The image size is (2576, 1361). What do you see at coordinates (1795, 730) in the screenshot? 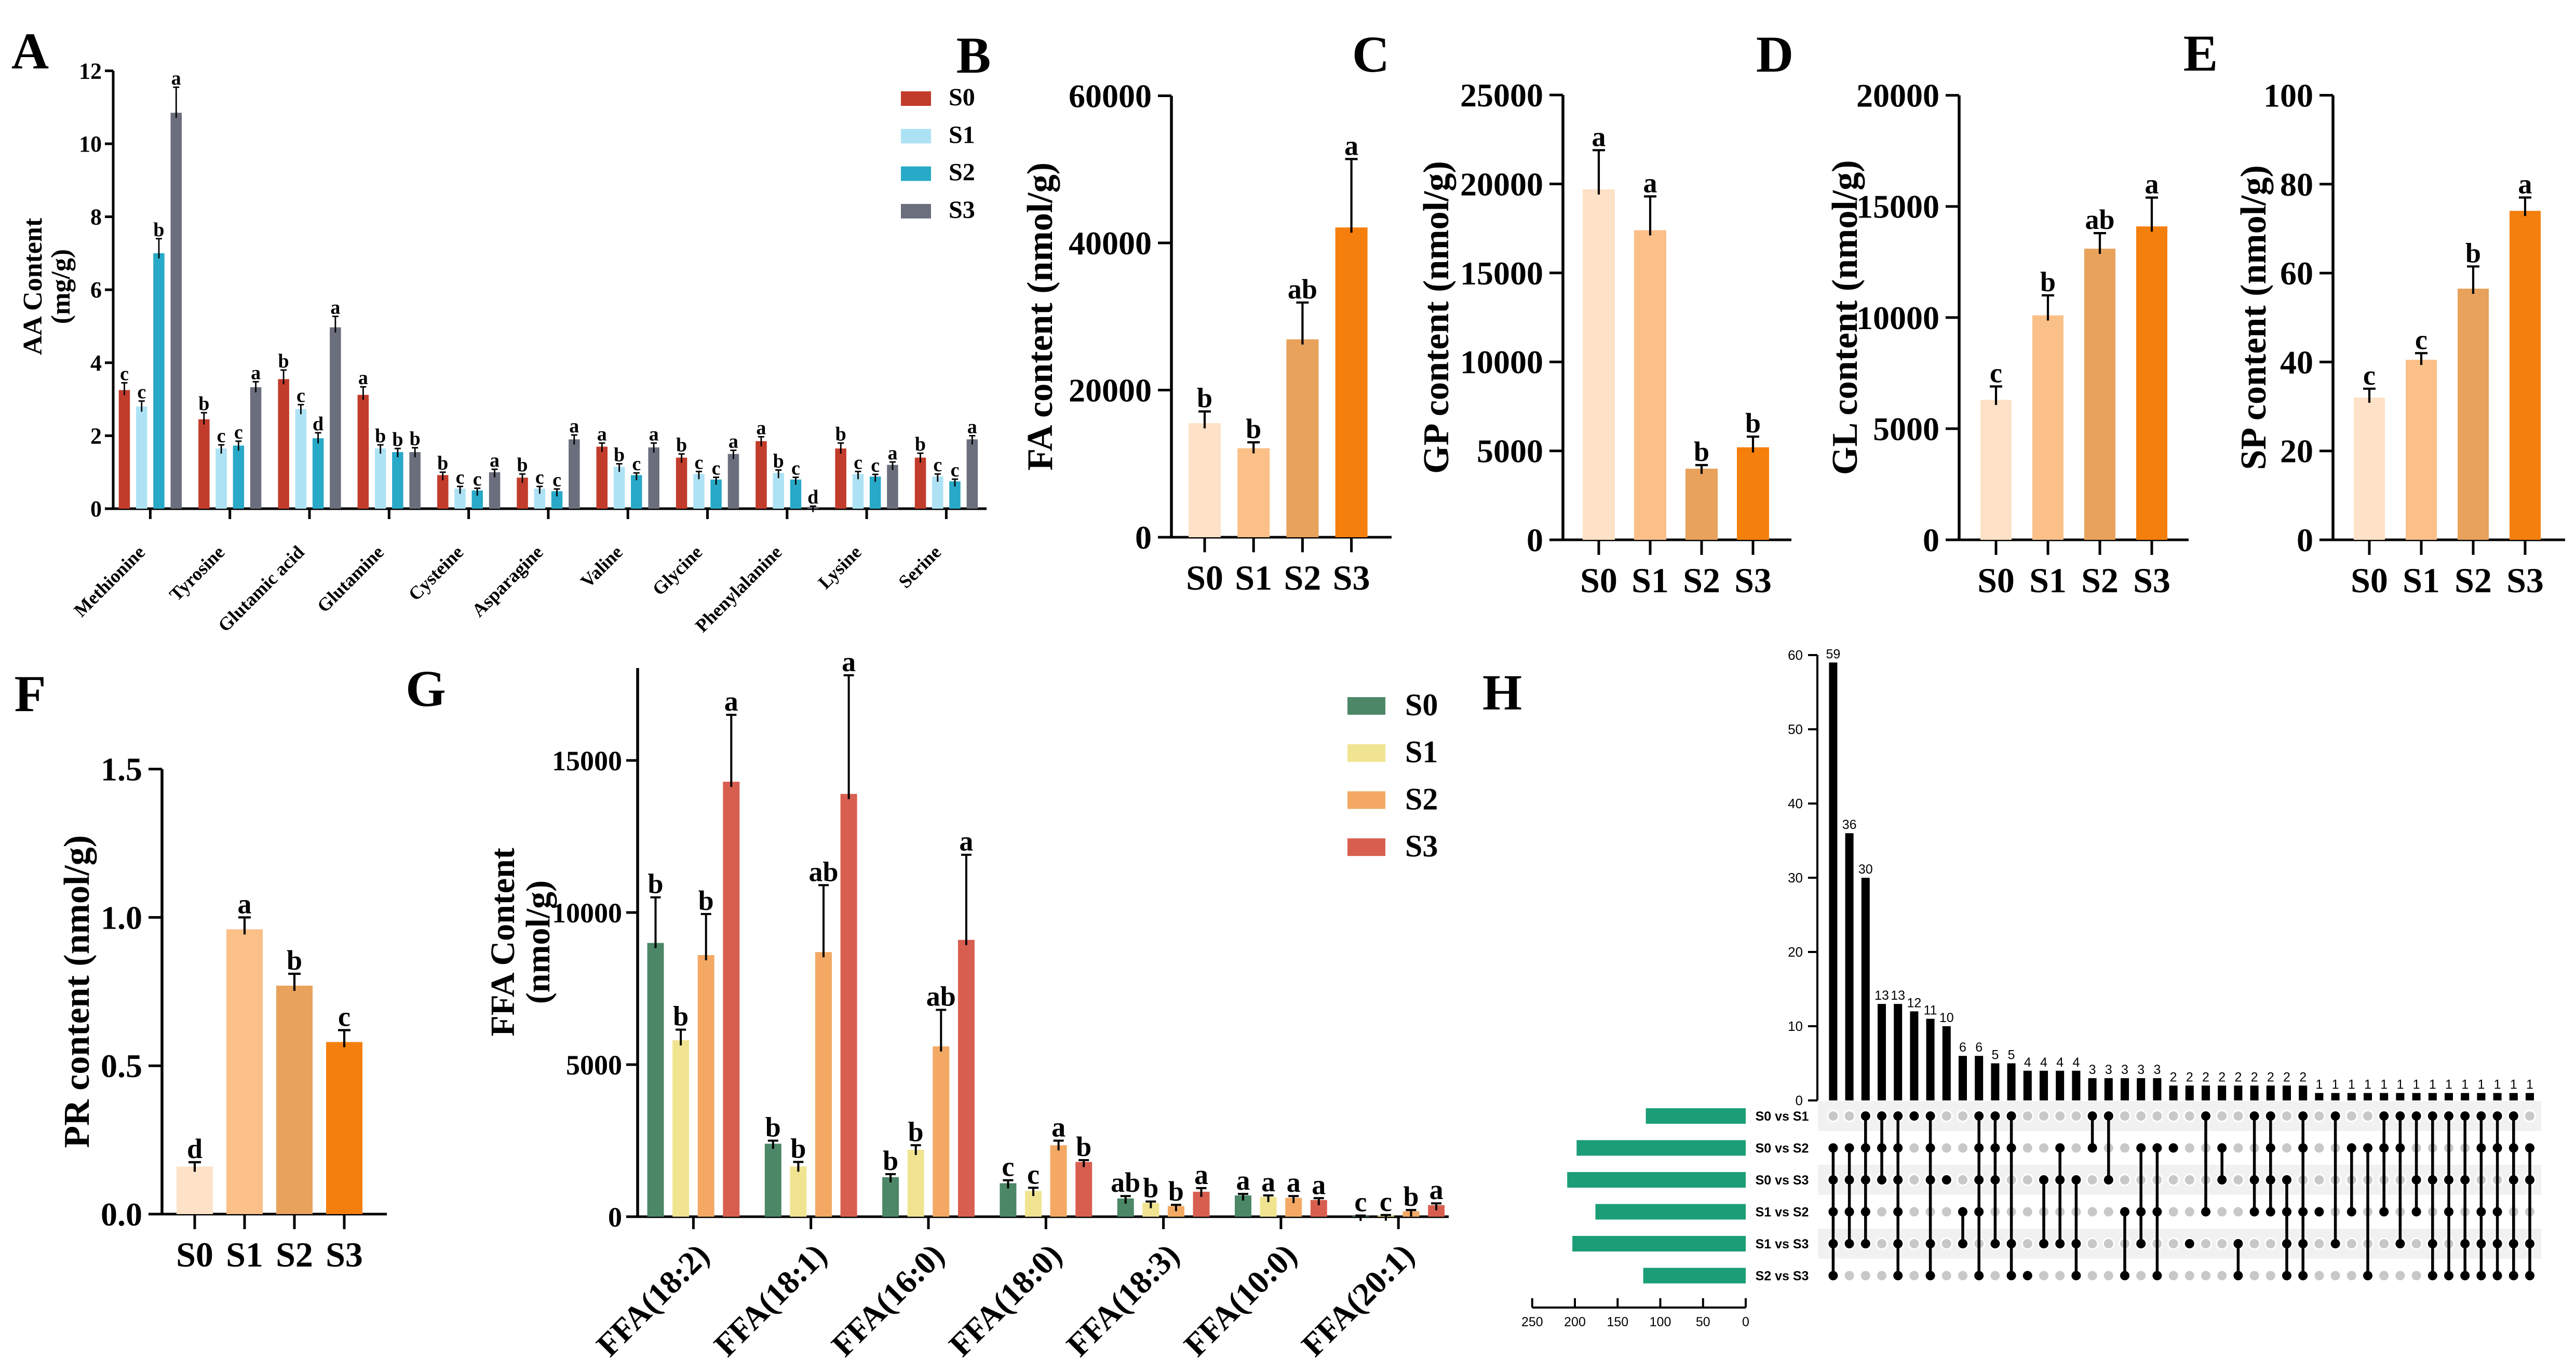
I see `svg-text: 50` at bounding box center [1795, 730].